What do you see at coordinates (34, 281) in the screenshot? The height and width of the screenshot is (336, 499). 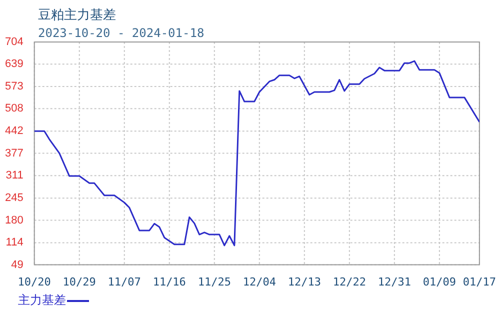 I see `x-tick-label: 10/20` at bounding box center [34, 281].